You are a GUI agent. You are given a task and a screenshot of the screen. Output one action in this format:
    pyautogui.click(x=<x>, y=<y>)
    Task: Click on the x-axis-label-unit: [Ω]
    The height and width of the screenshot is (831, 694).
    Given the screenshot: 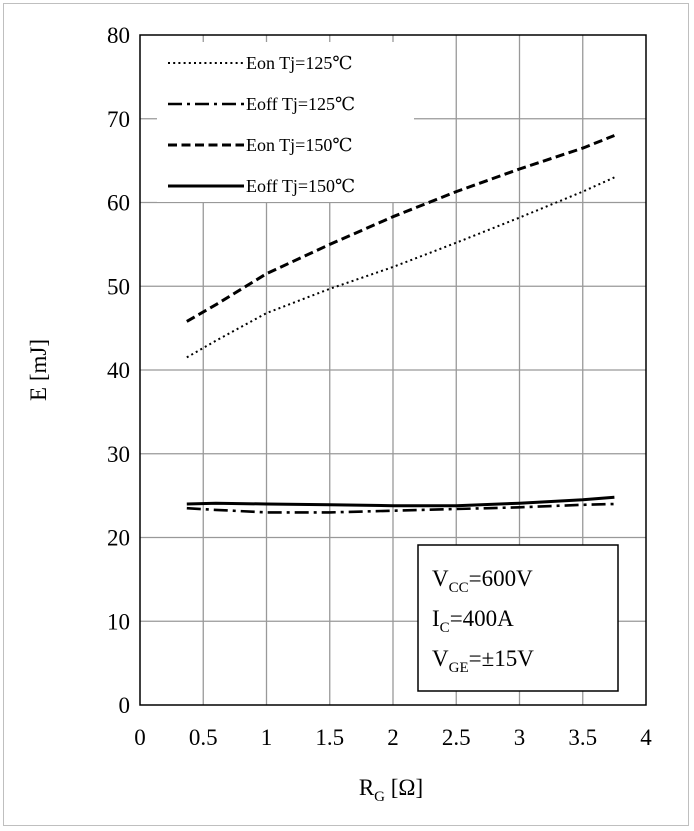 What is the action you would take?
    pyautogui.click(x=404, y=787)
    